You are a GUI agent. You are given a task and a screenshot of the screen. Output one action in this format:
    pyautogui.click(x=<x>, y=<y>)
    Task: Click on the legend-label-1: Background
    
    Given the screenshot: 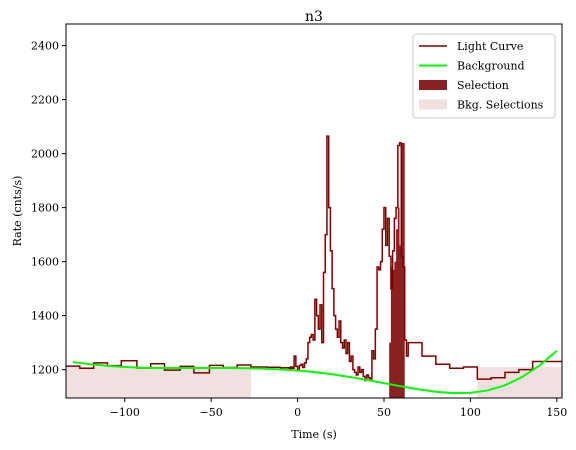 What is the action you would take?
    pyautogui.click(x=491, y=66)
    